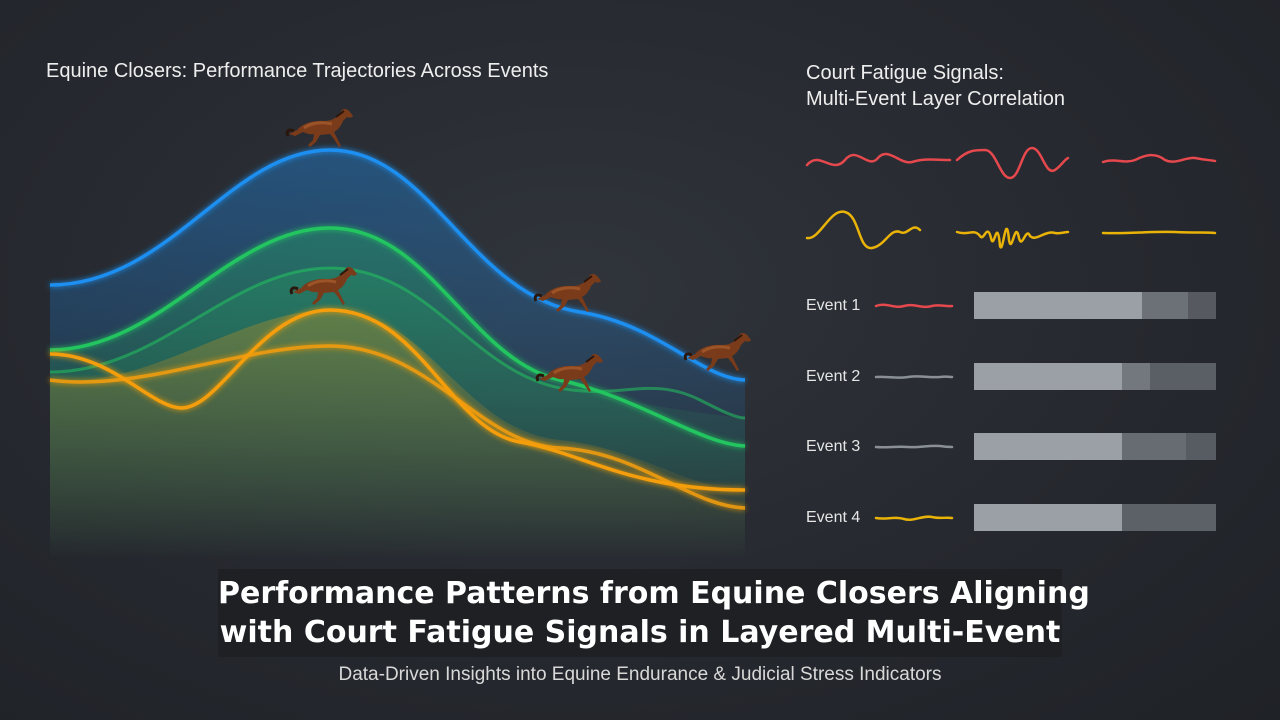 This screenshot has width=1280, height=720. I want to click on event-1-label: Event 1, so click(833, 305).